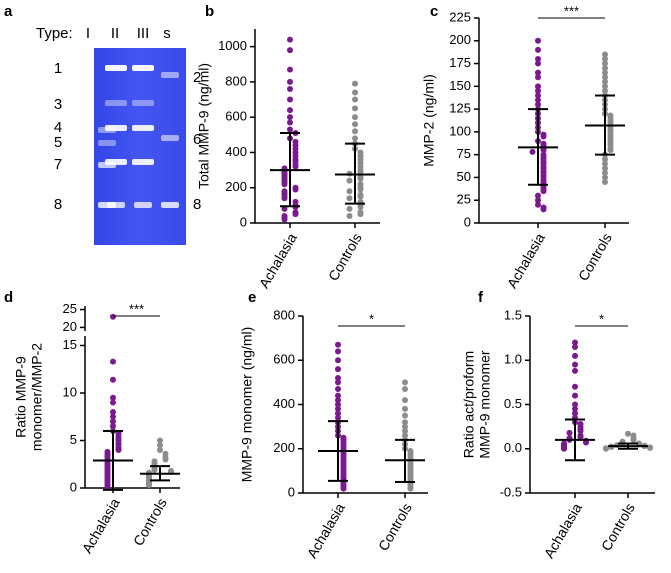  I want to click on lane-label: III, so click(143, 33).